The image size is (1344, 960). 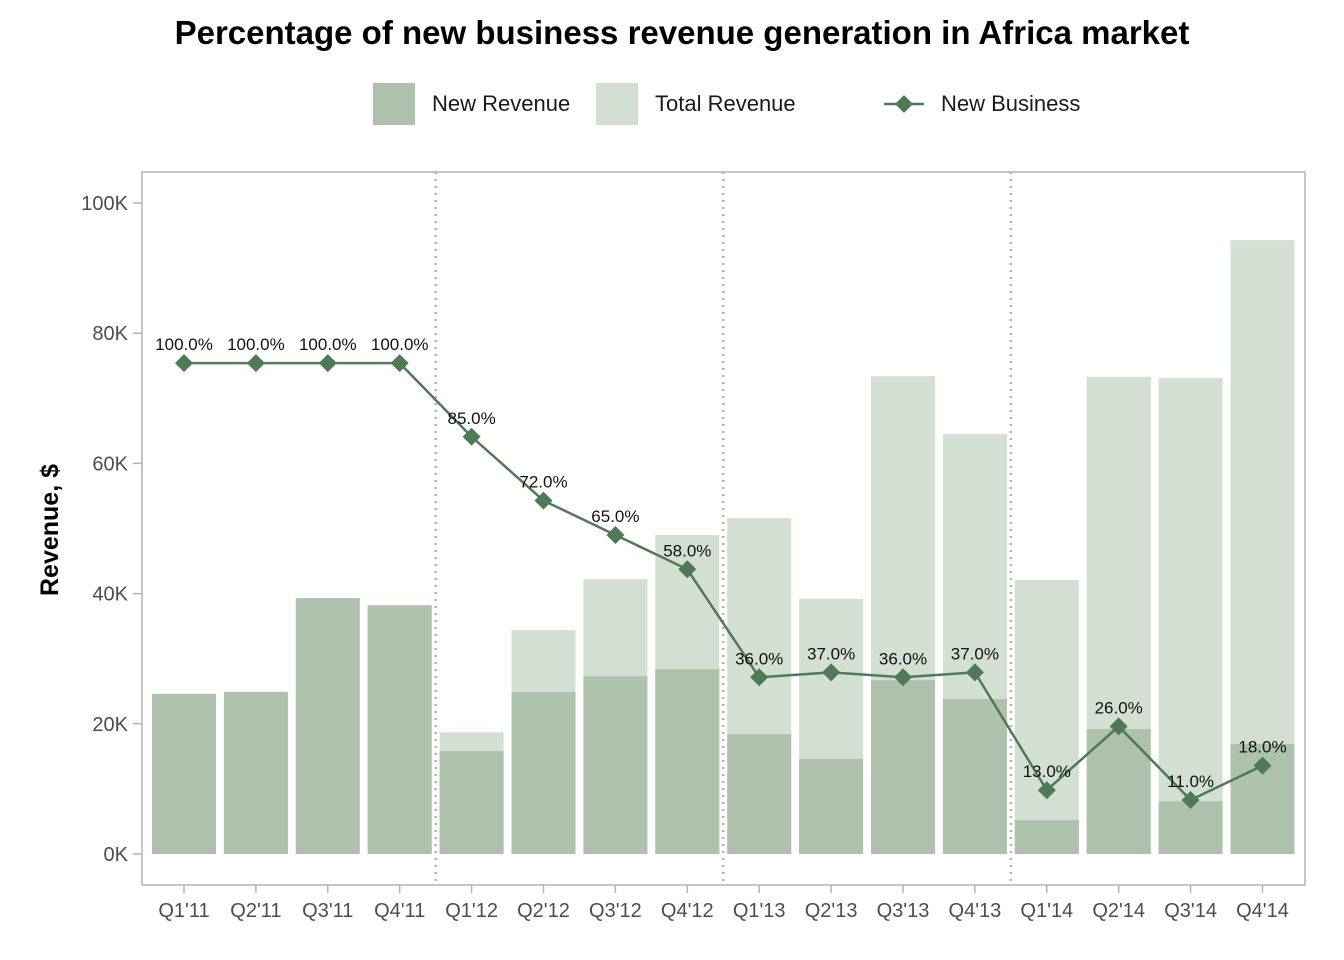 What do you see at coordinates (471, 911) in the screenshot?
I see `x-tick-label: Q1'12` at bounding box center [471, 911].